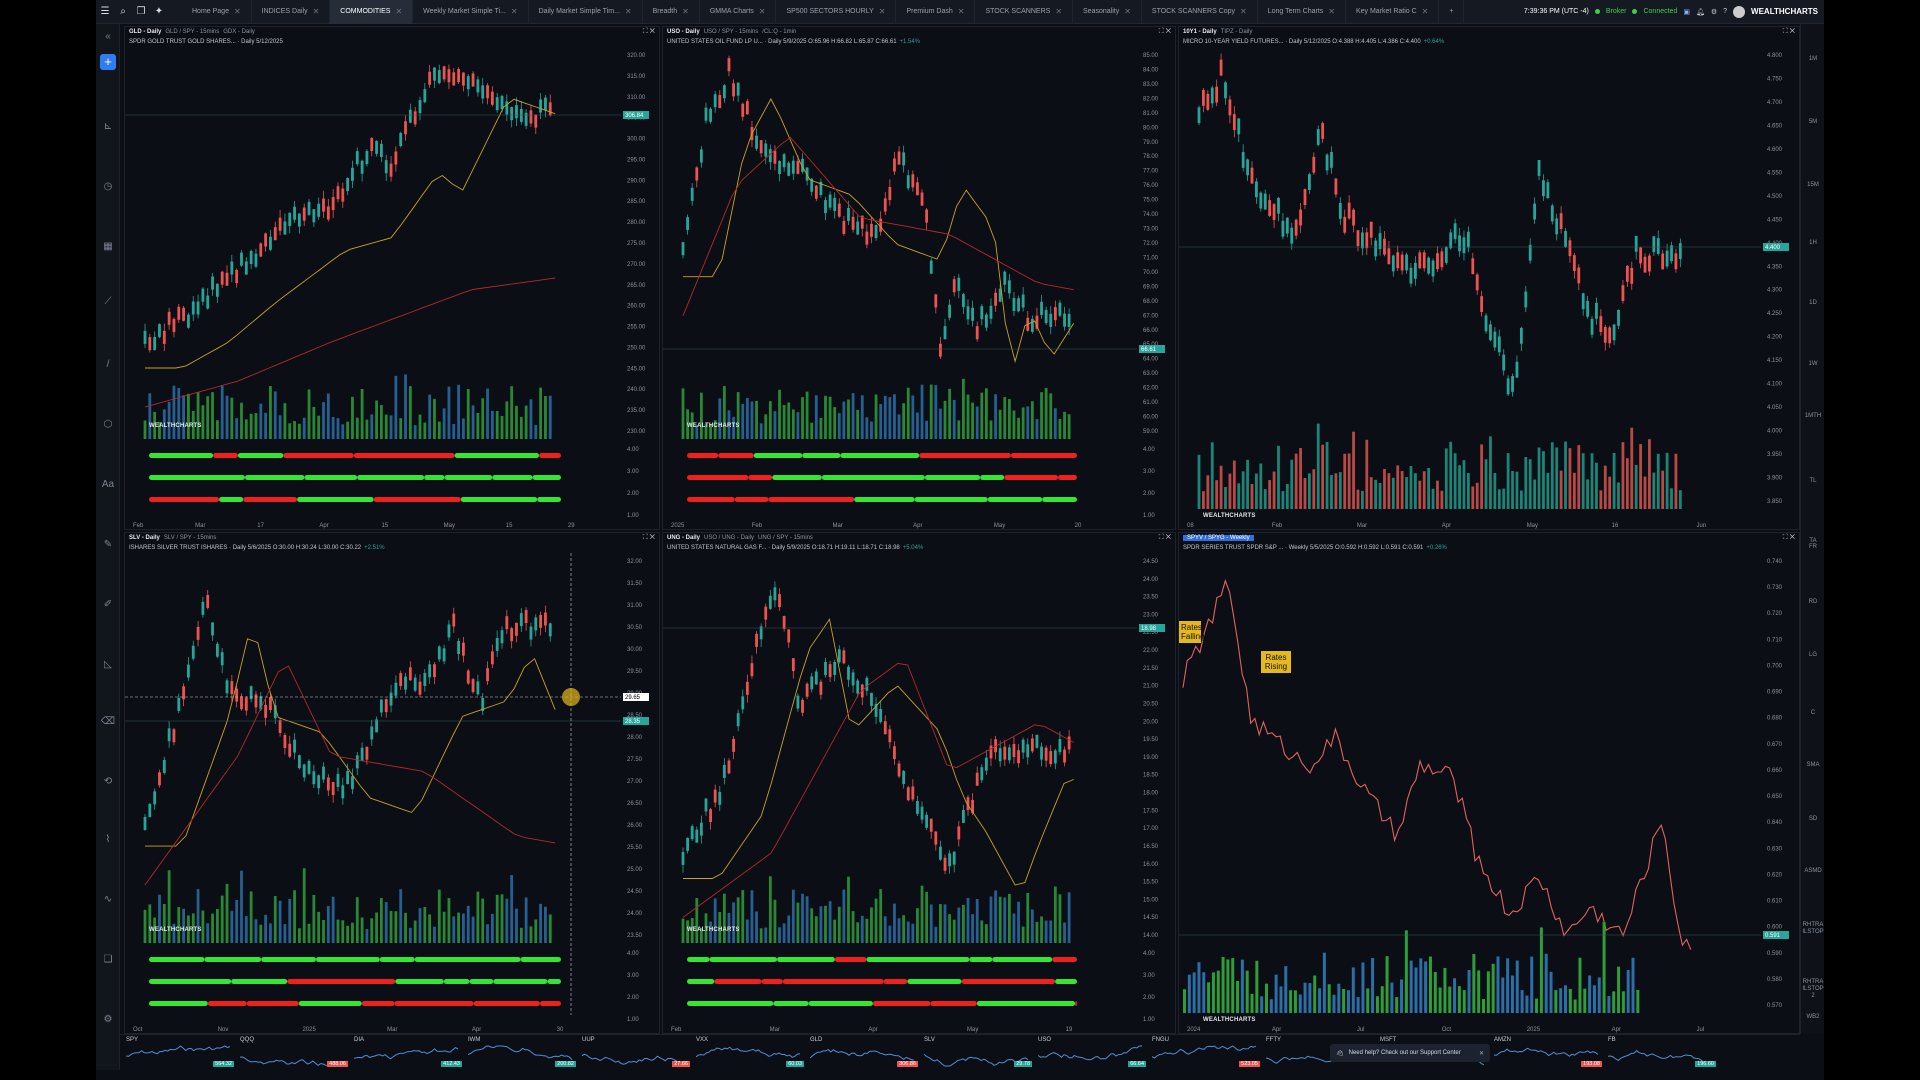 The height and width of the screenshot is (1080, 1920). Describe the element at coordinates (108, 544) in the screenshot. I see `pencil-icon: ✎` at that location.